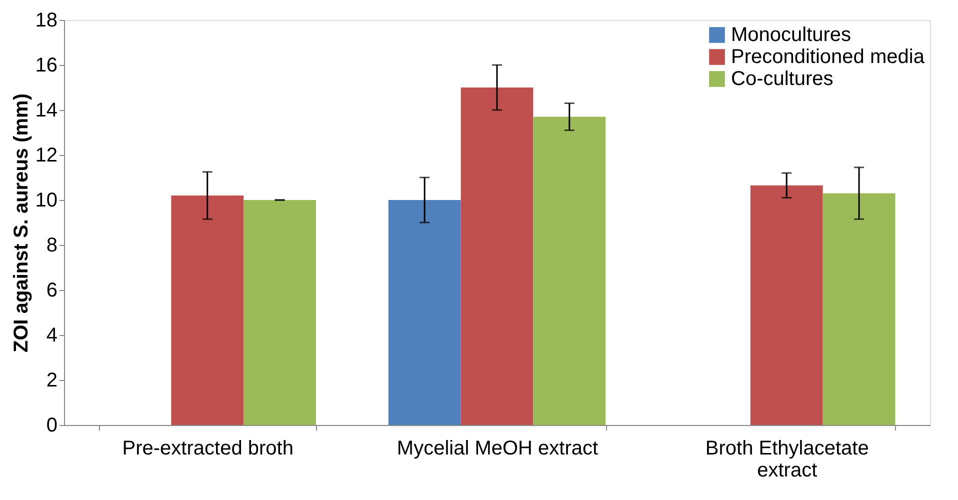 The image size is (958, 500). What do you see at coordinates (46, 201) in the screenshot?
I see `y-tick-label: 10` at bounding box center [46, 201].